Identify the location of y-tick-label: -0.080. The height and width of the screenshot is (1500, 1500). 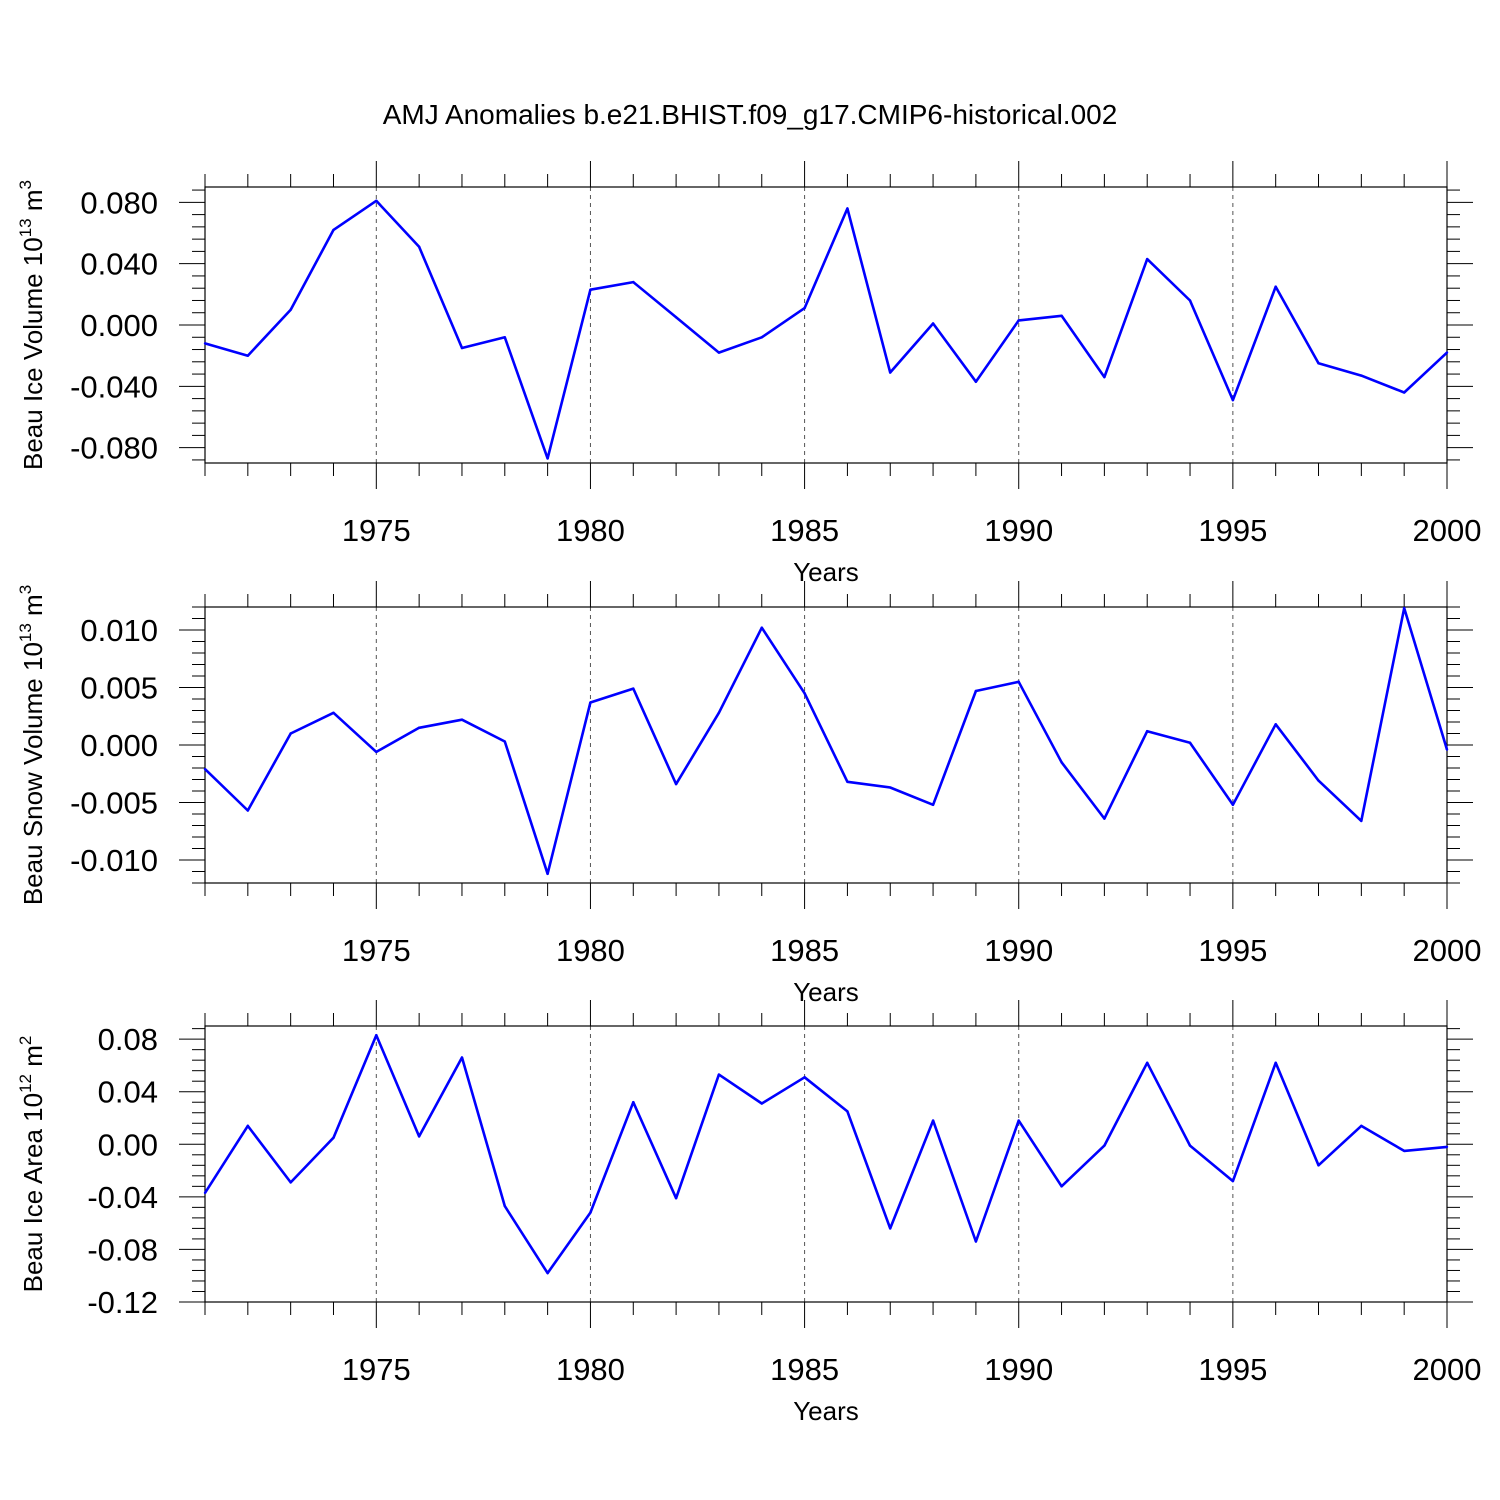
(114, 448).